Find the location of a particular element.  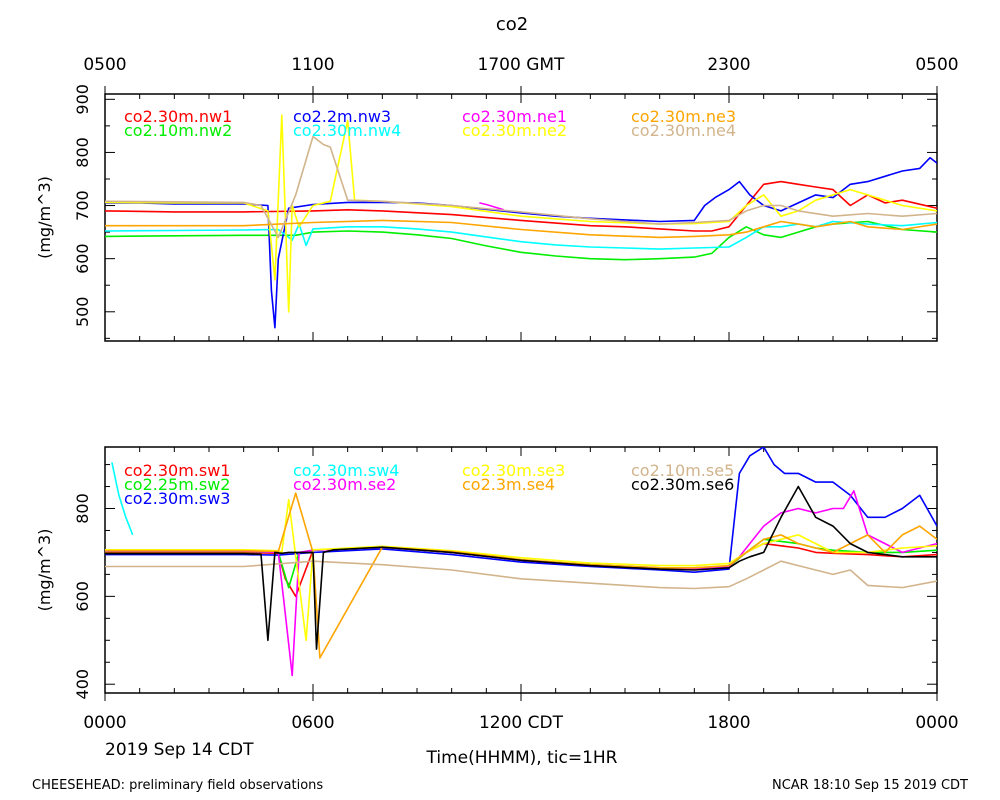

legend-co2-30m-ne1: co2.30m.ne1 is located at coordinates (514, 116).